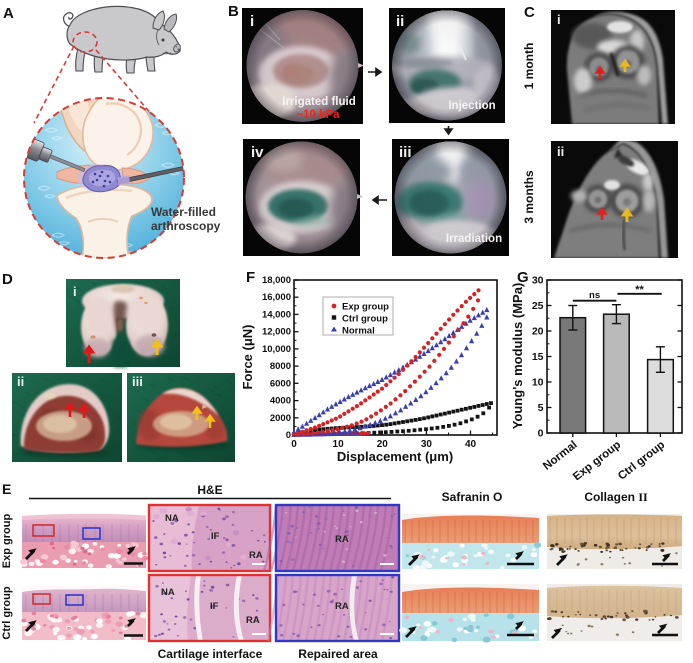  Describe the element at coordinates (276, 280) in the screenshot. I see `svg-text: 18,000` at that location.